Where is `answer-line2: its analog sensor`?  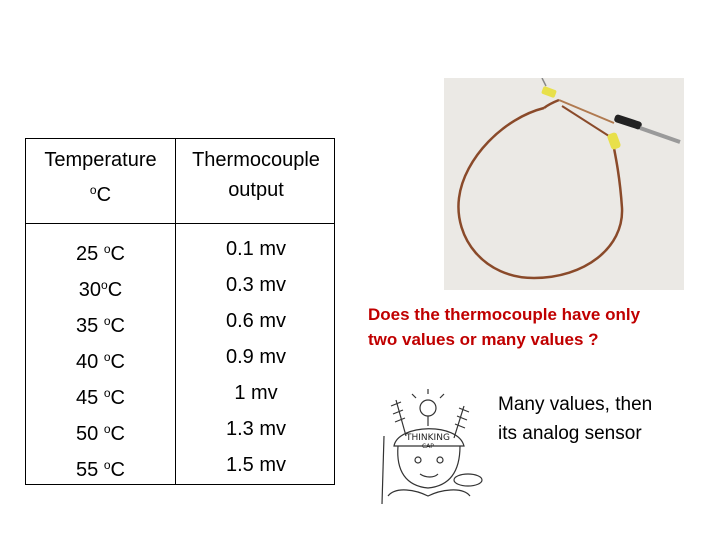 answer-line2: its analog sensor is located at coordinates (570, 433).